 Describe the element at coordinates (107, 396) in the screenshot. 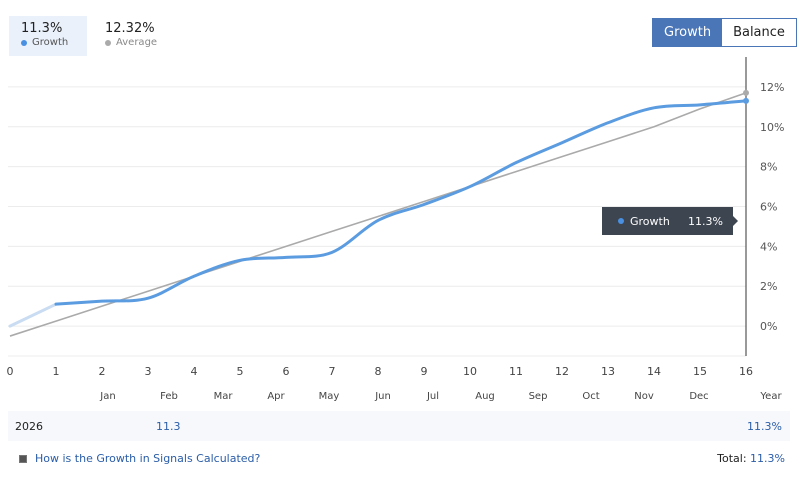

I see `month-label: Jan` at that location.